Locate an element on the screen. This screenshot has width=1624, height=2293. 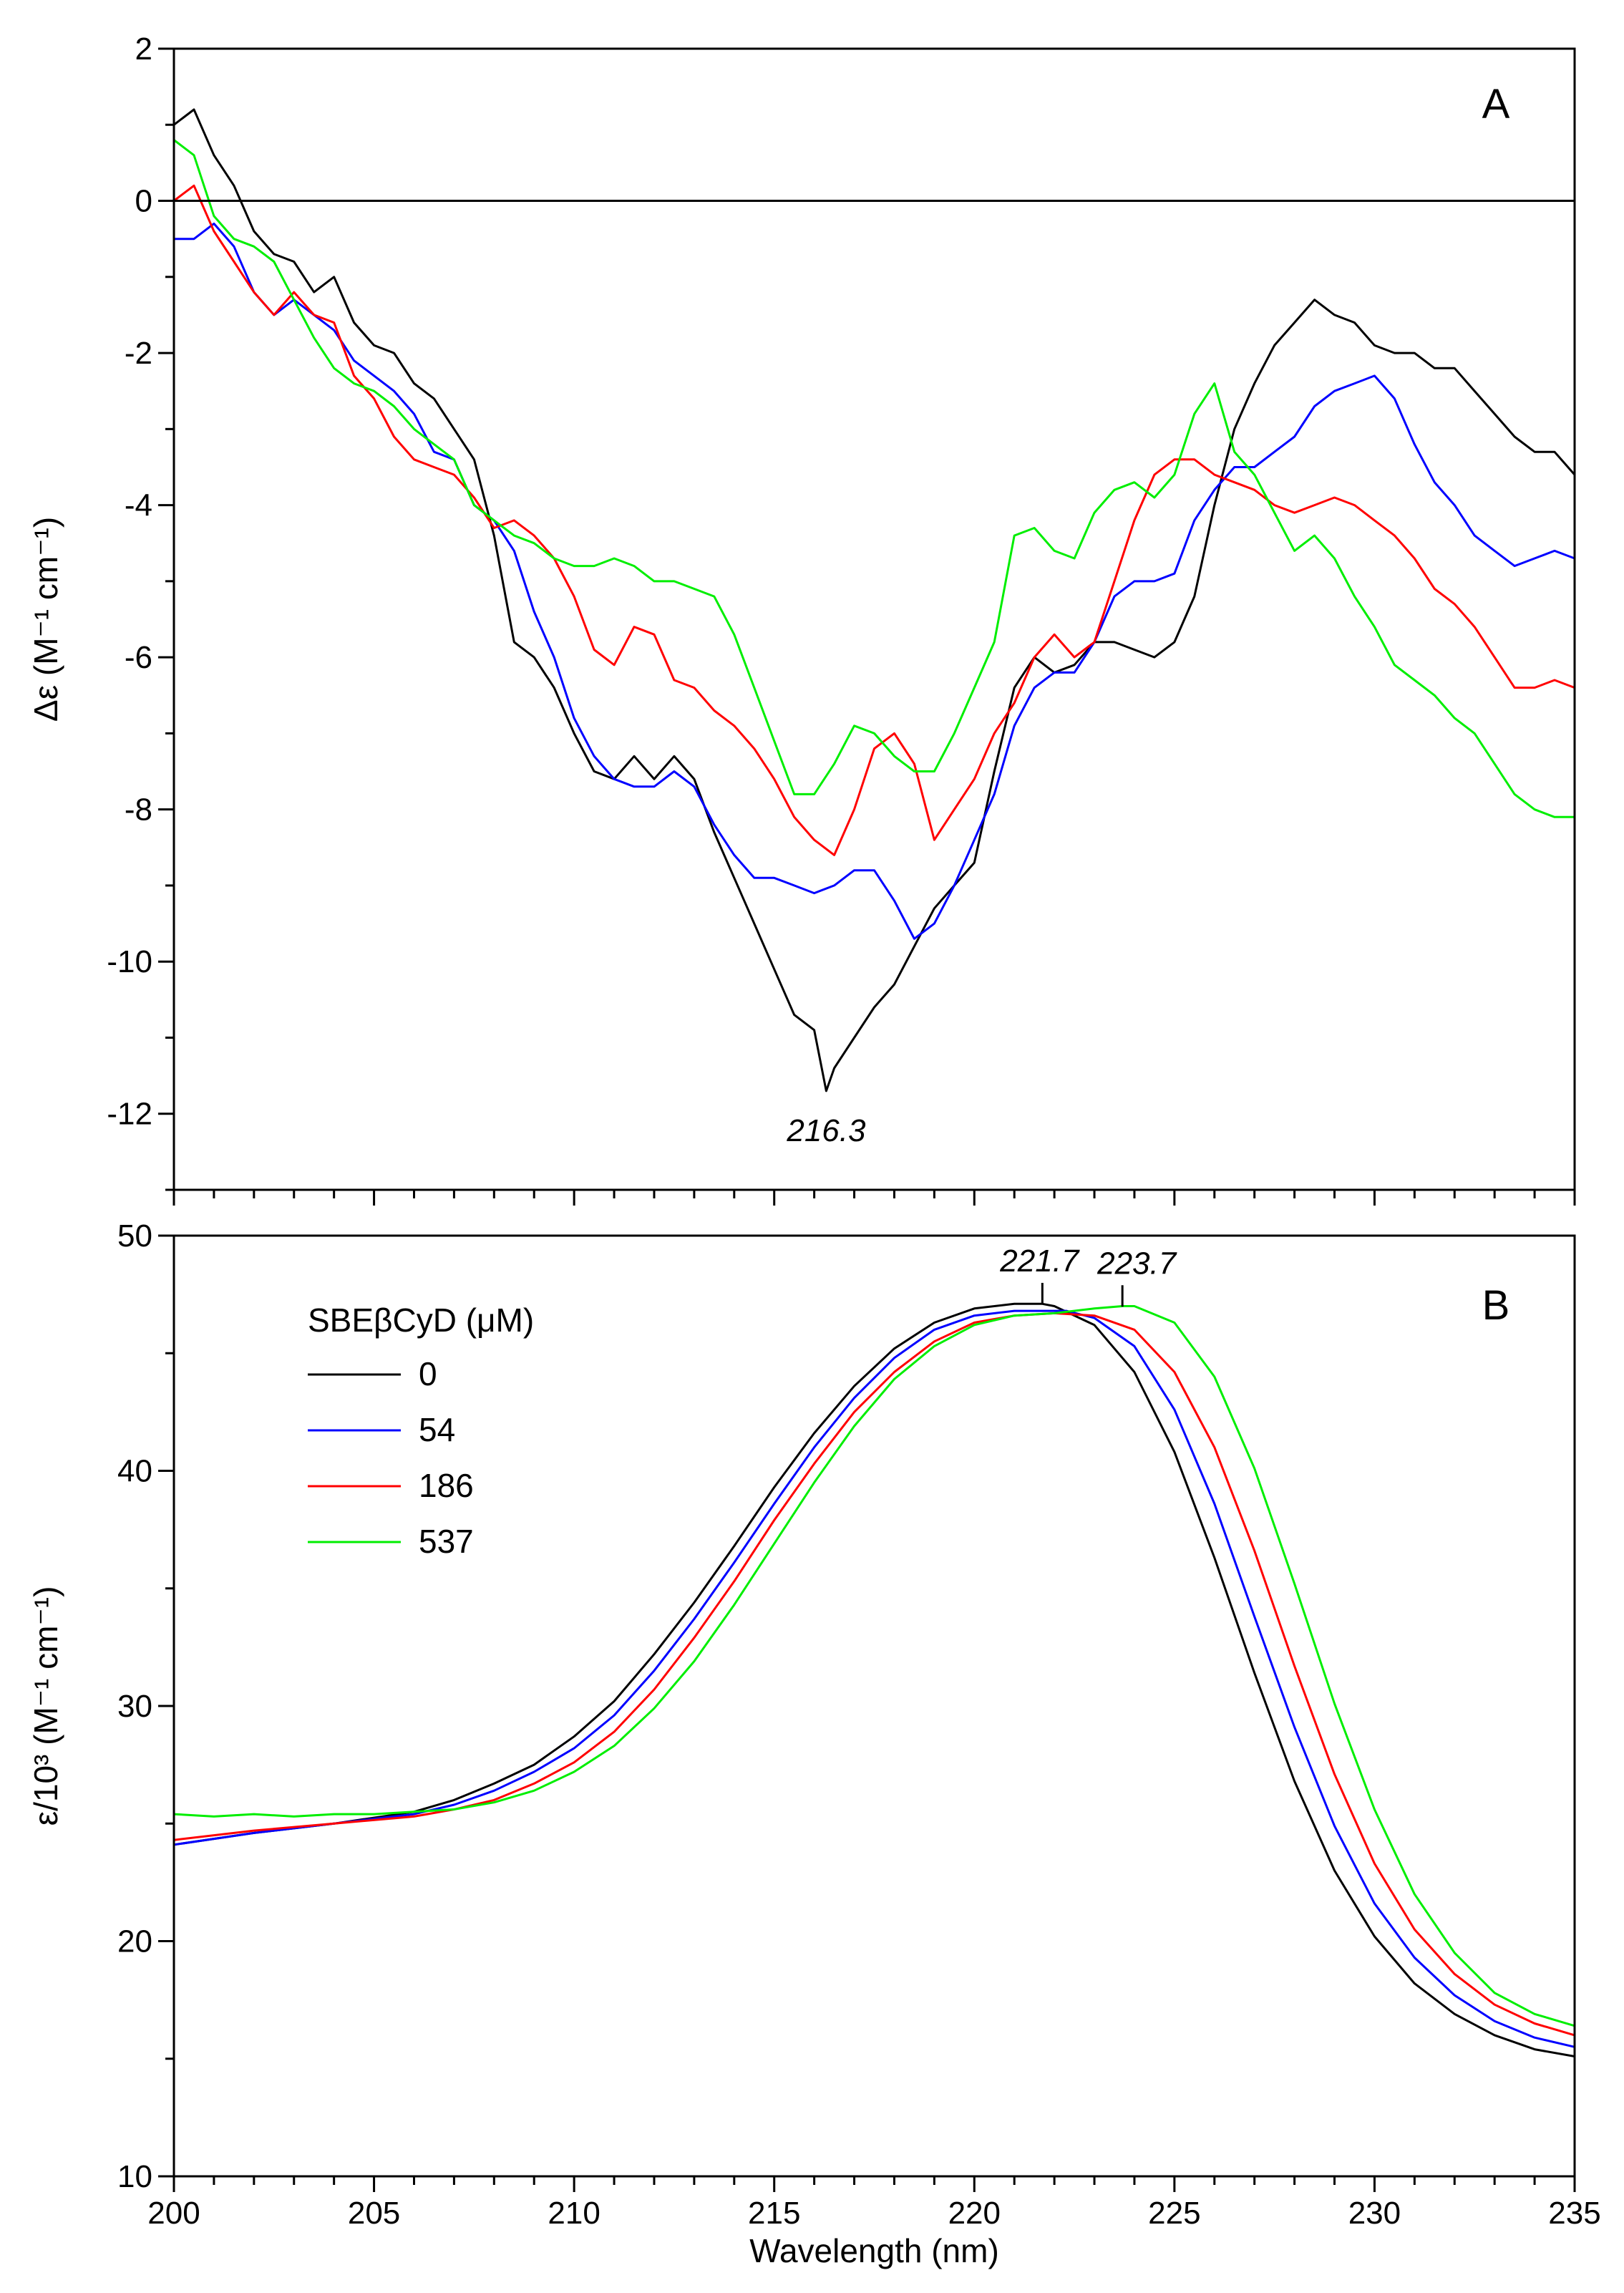
y-tick-label: 2 is located at coordinates (143, 49).